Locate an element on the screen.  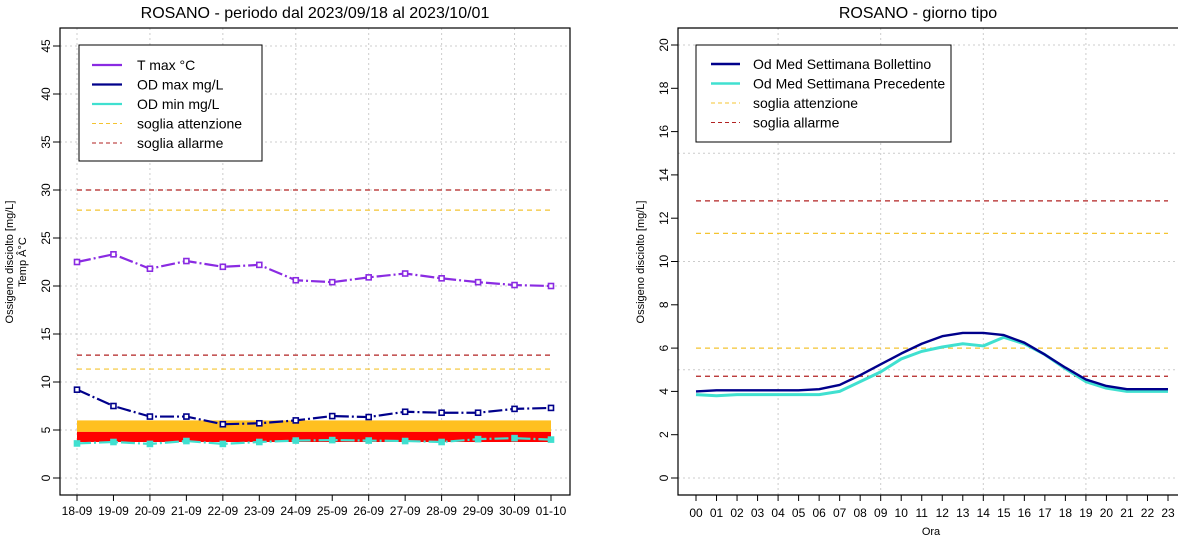
precedente-series-line is located at coordinates (931, 366).